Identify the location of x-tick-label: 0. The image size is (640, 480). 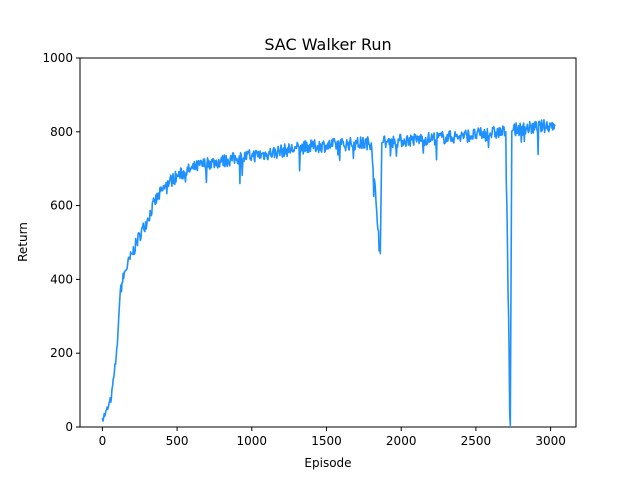
(103, 441).